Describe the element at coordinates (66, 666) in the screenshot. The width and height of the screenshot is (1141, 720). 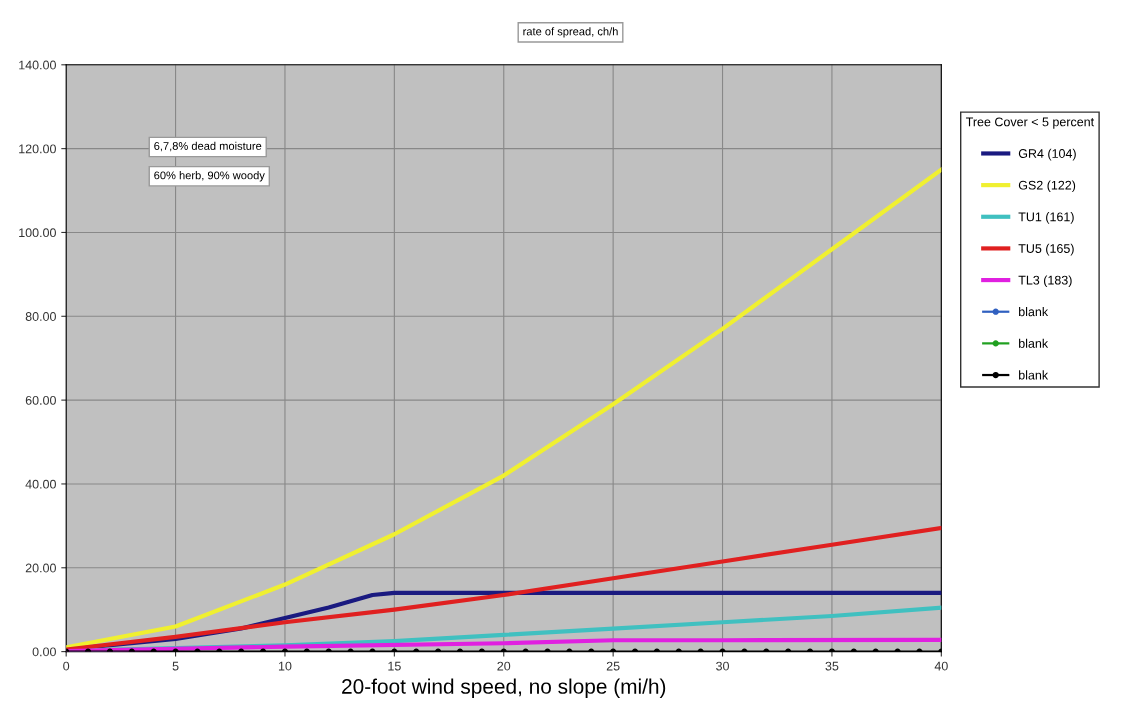
I see `x-tick-label: 0` at that location.